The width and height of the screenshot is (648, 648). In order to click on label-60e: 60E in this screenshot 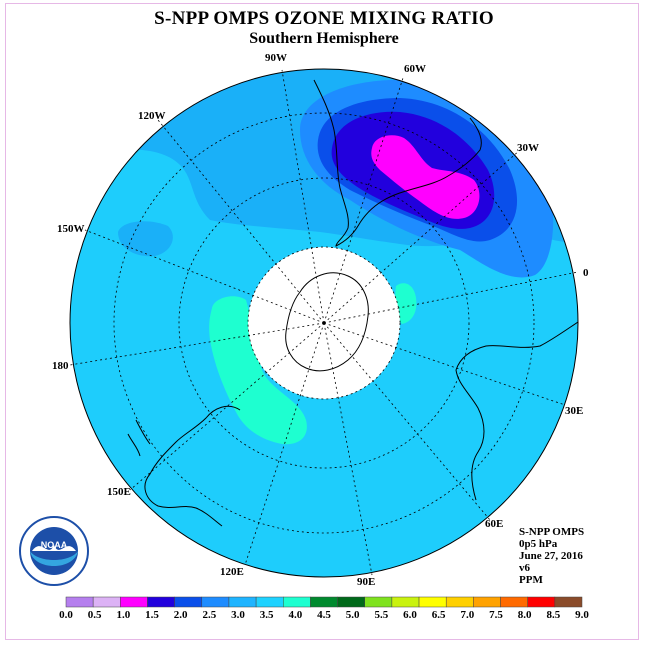, I will do `click(494, 524)`.